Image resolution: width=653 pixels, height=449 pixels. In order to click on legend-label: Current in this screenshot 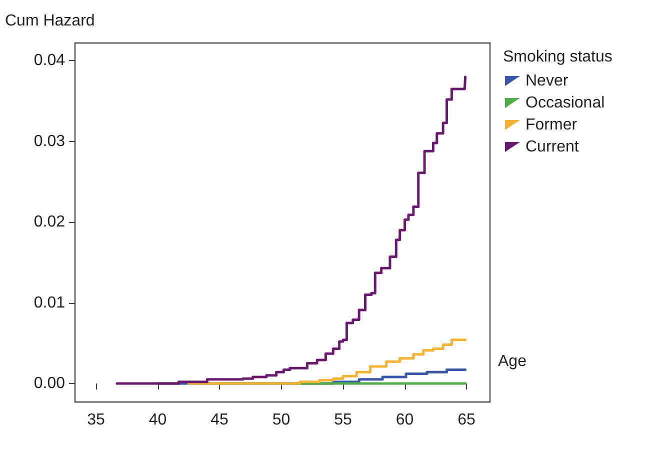, I will do `click(553, 147)`.